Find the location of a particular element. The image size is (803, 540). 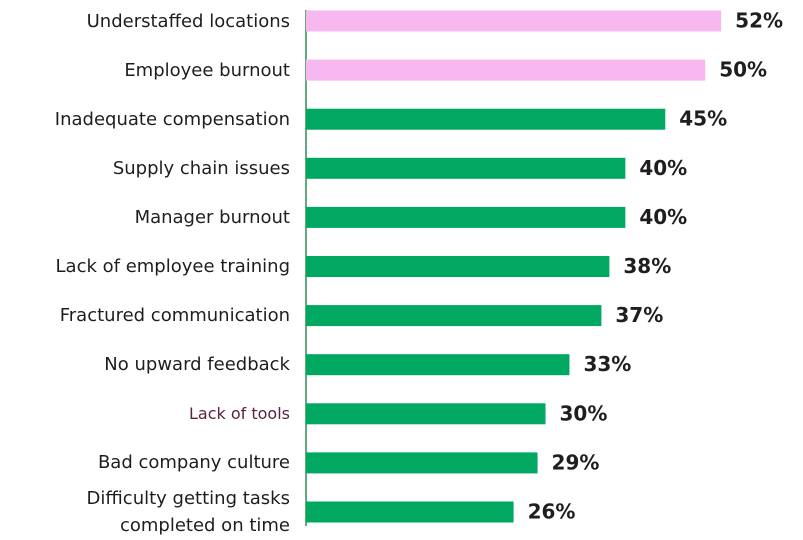

value-label: 45% is located at coordinates (703, 119).